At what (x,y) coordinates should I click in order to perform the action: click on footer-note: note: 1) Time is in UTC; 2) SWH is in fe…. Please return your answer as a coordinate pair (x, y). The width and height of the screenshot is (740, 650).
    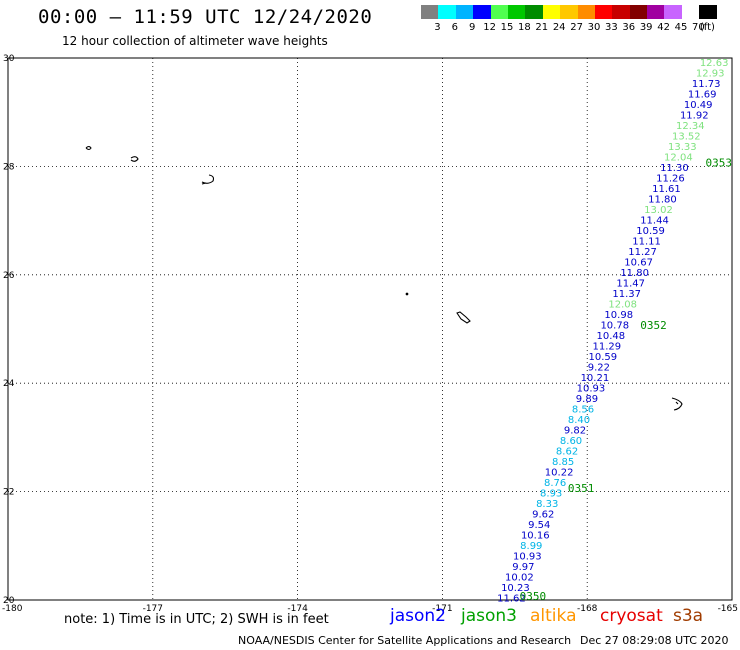
    Looking at the image, I should click on (196, 619).